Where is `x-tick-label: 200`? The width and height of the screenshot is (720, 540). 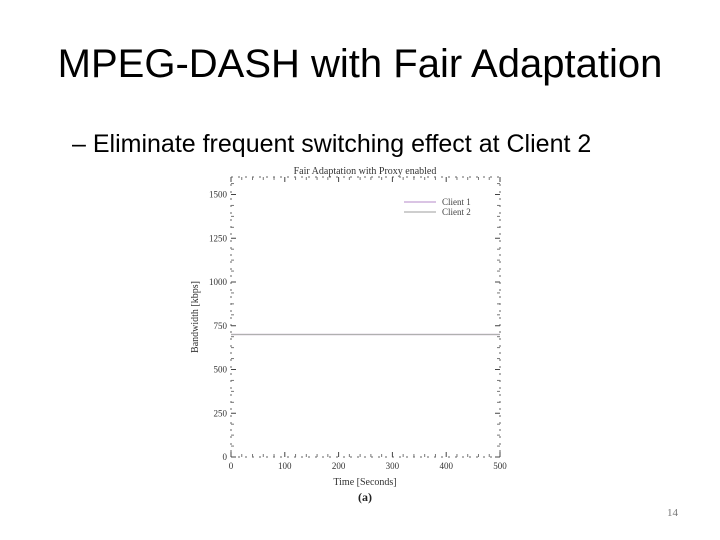 x-tick-label: 200 is located at coordinates (339, 466).